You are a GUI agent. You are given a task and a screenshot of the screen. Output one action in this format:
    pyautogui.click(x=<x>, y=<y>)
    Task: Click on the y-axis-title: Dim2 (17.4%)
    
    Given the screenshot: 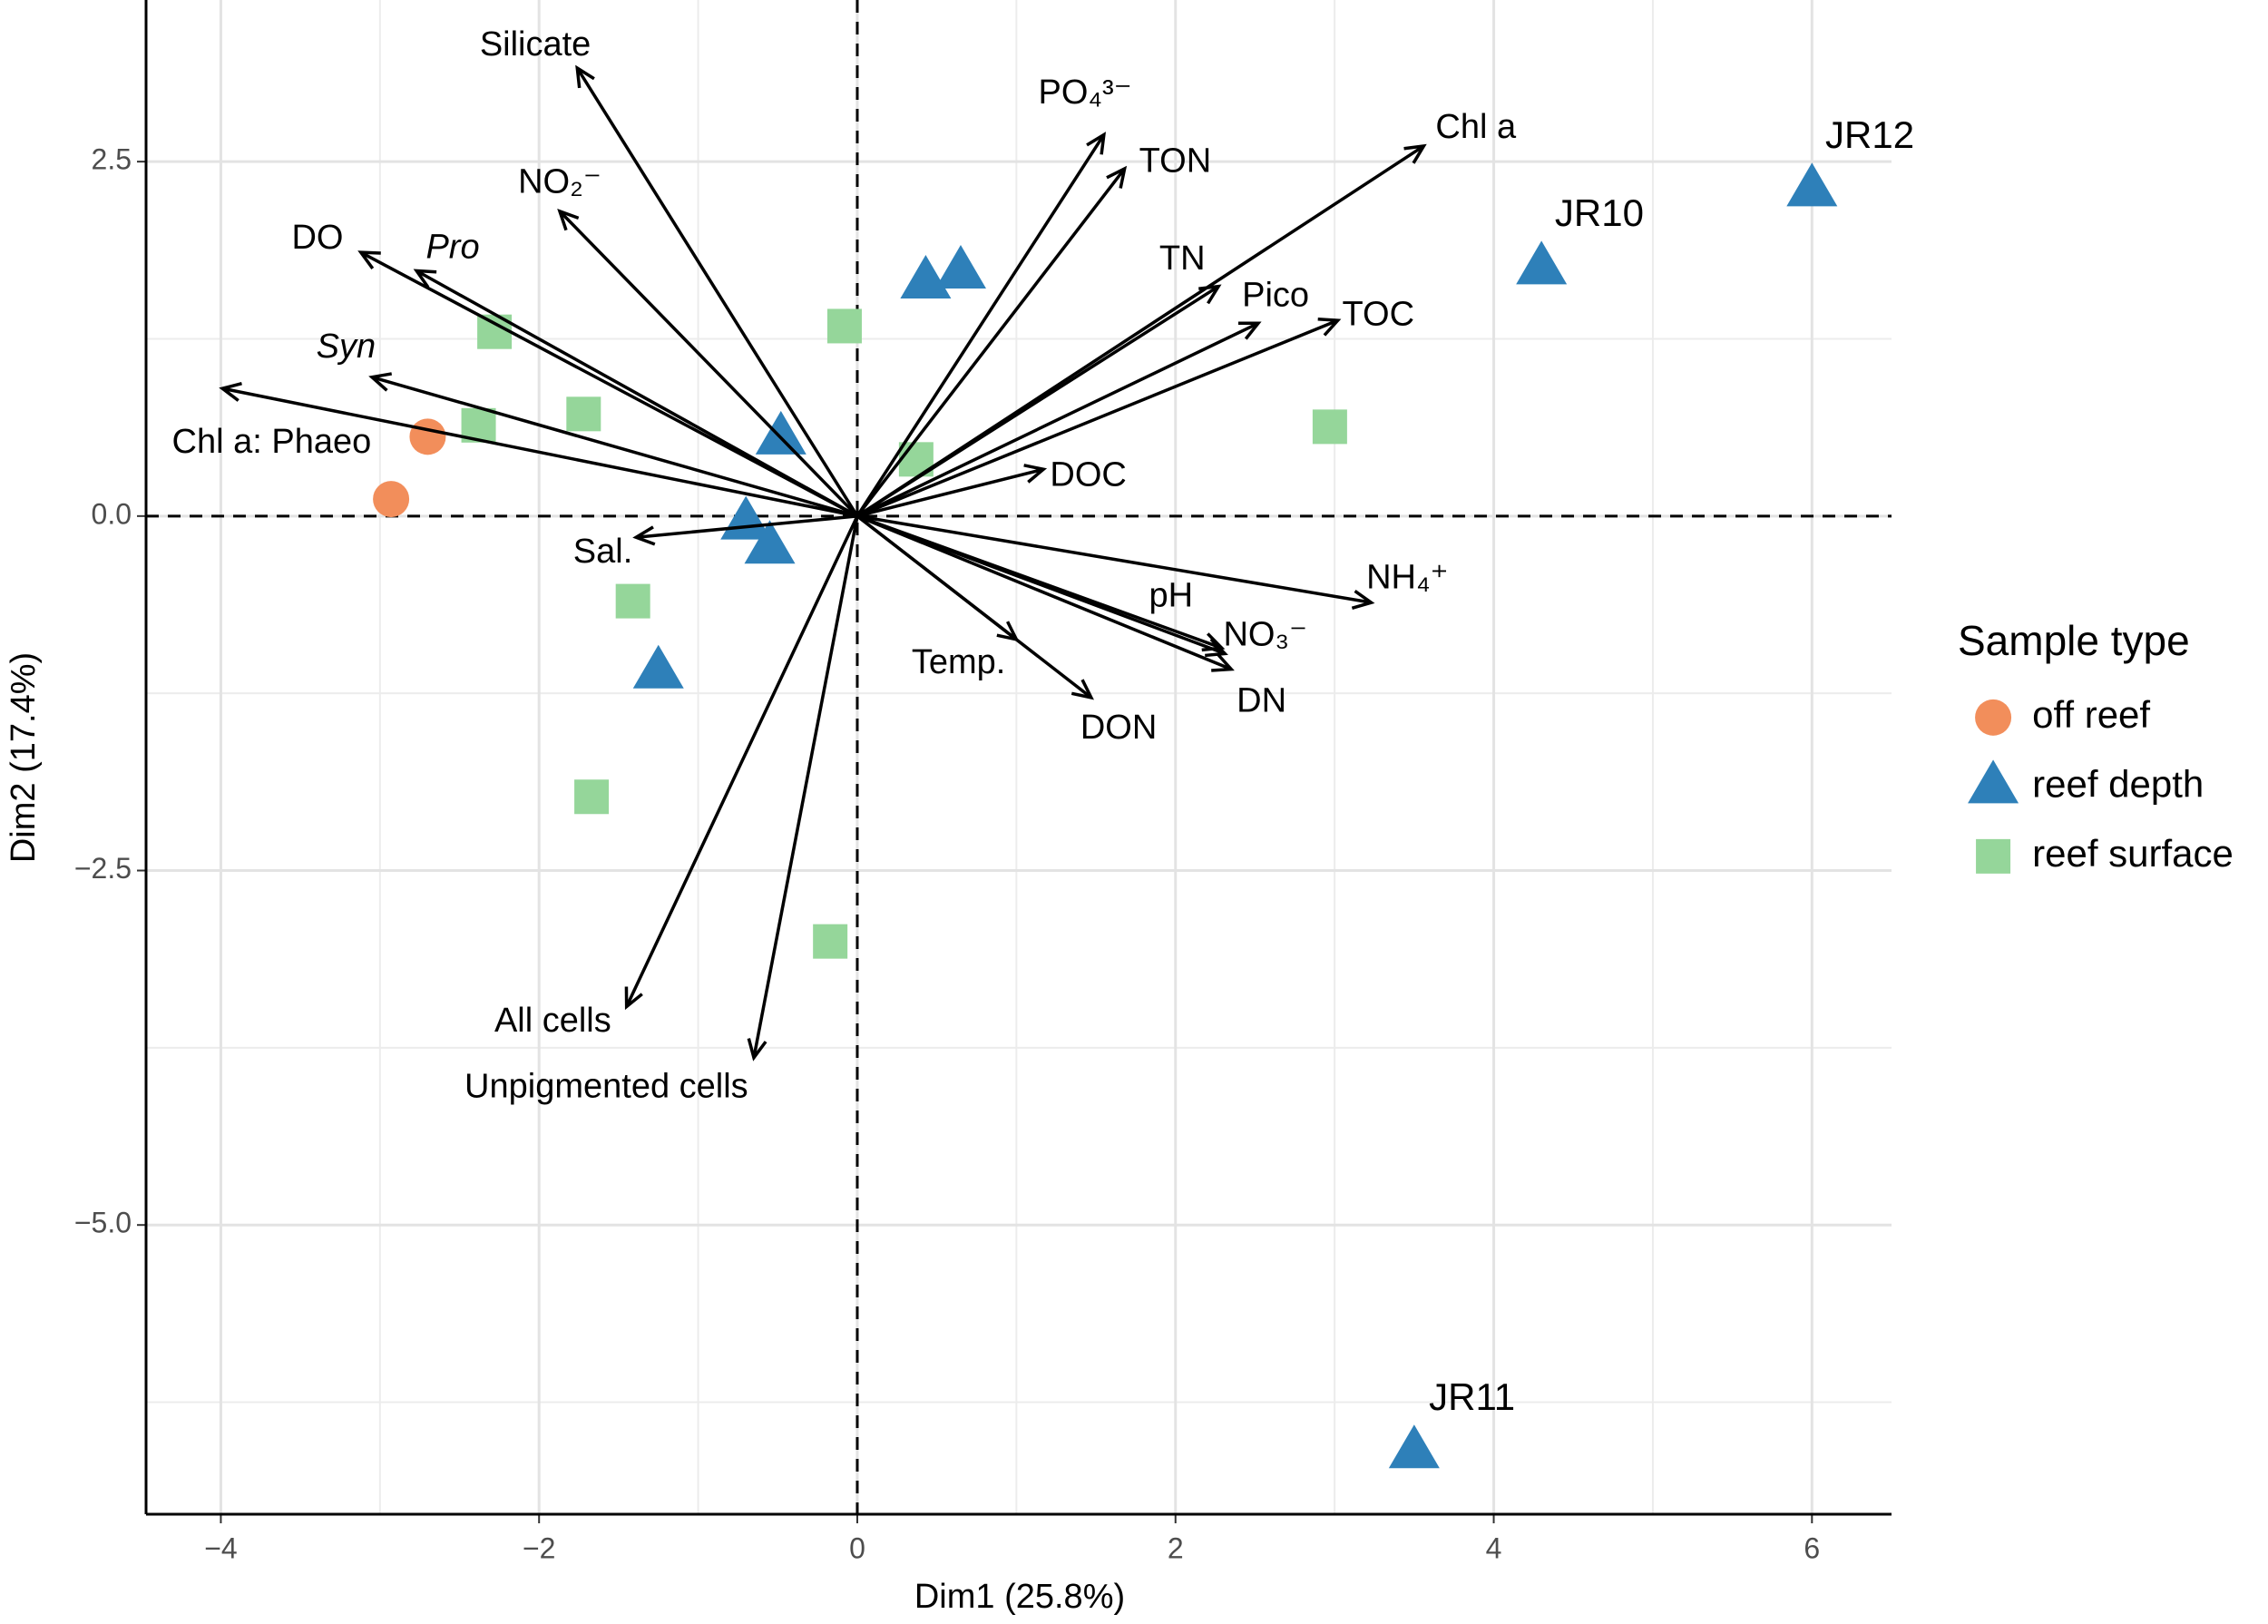 What is the action you would take?
    pyautogui.click(x=24, y=757)
    